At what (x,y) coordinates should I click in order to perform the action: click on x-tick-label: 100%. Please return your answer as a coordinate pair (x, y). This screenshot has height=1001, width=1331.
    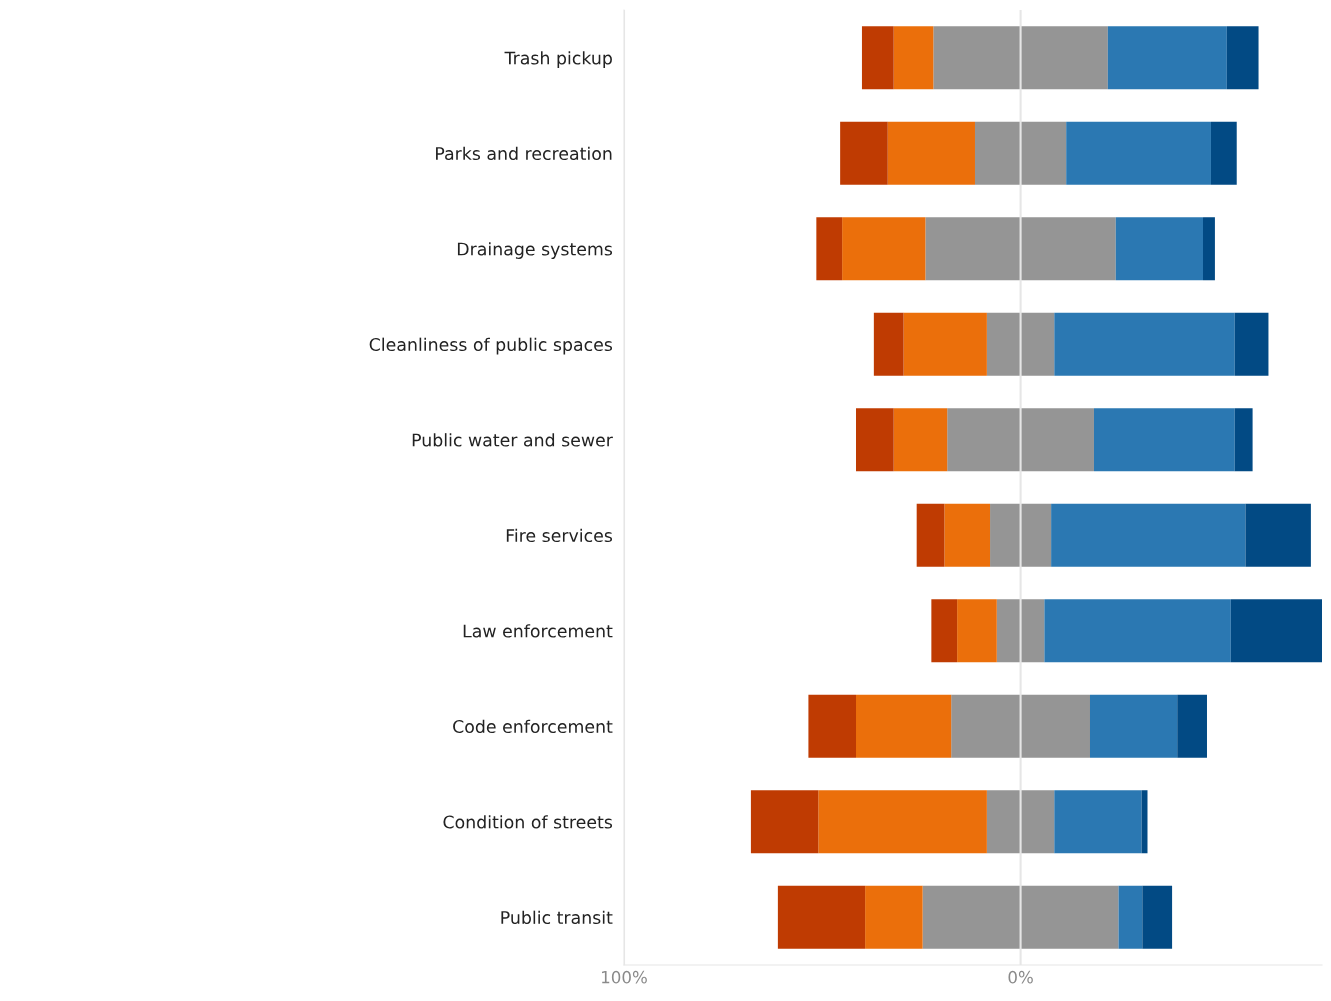
    Looking at the image, I should click on (624, 977).